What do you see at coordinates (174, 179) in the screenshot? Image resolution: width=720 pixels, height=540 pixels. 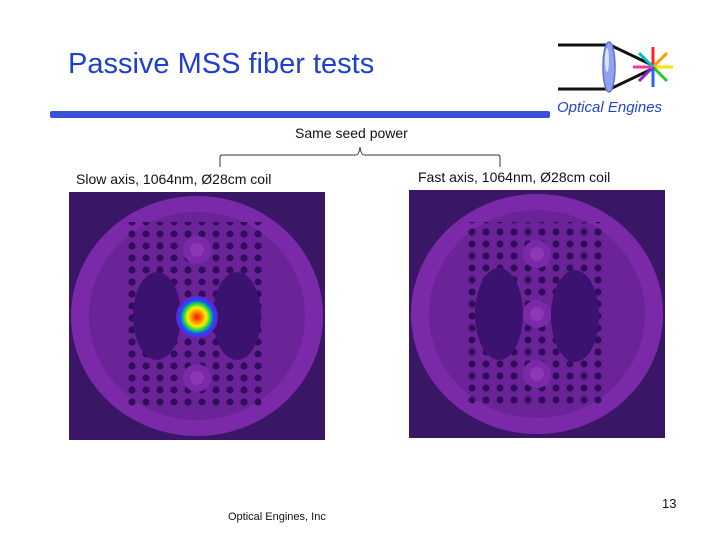 I see `slow-axis-caption: Slow axis, 1064nm, Ø28cm coil` at bounding box center [174, 179].